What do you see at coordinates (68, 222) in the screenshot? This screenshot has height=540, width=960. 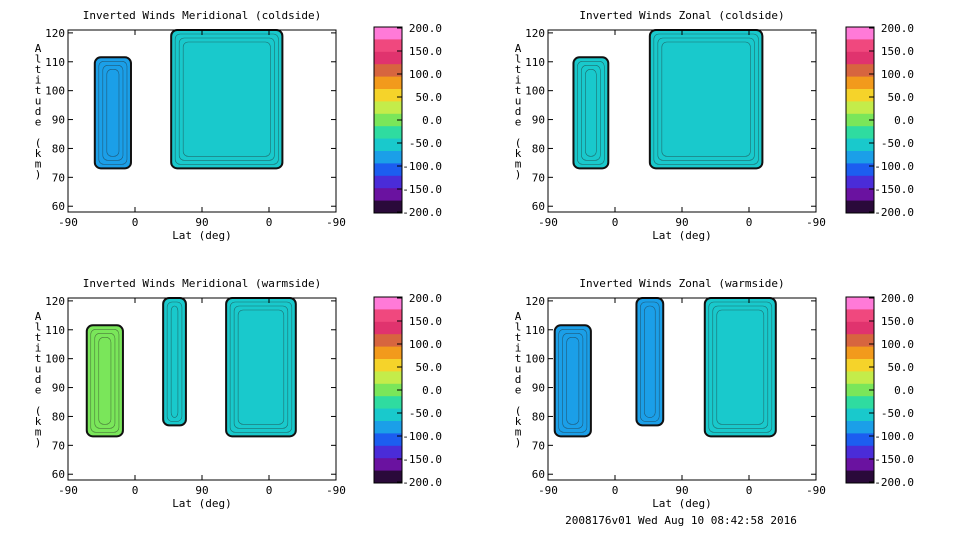 I see `x-tick-label: -90` at bounding box center [68, 222].